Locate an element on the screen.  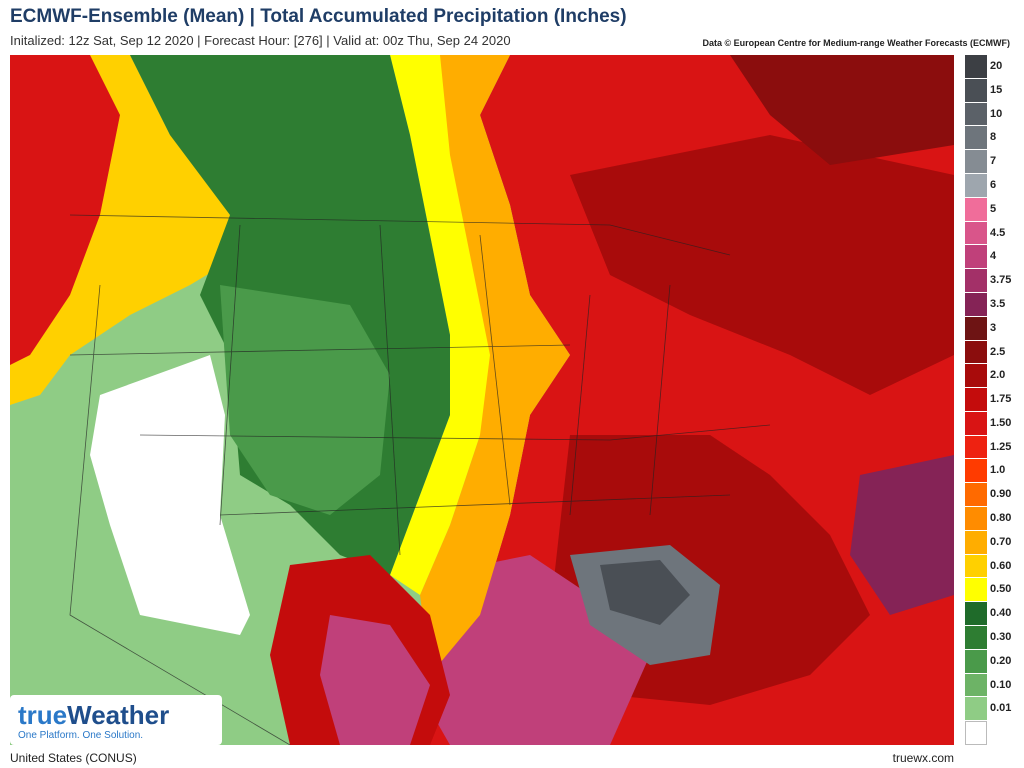
legend-label: 4 is located at coordinates (993, 256).